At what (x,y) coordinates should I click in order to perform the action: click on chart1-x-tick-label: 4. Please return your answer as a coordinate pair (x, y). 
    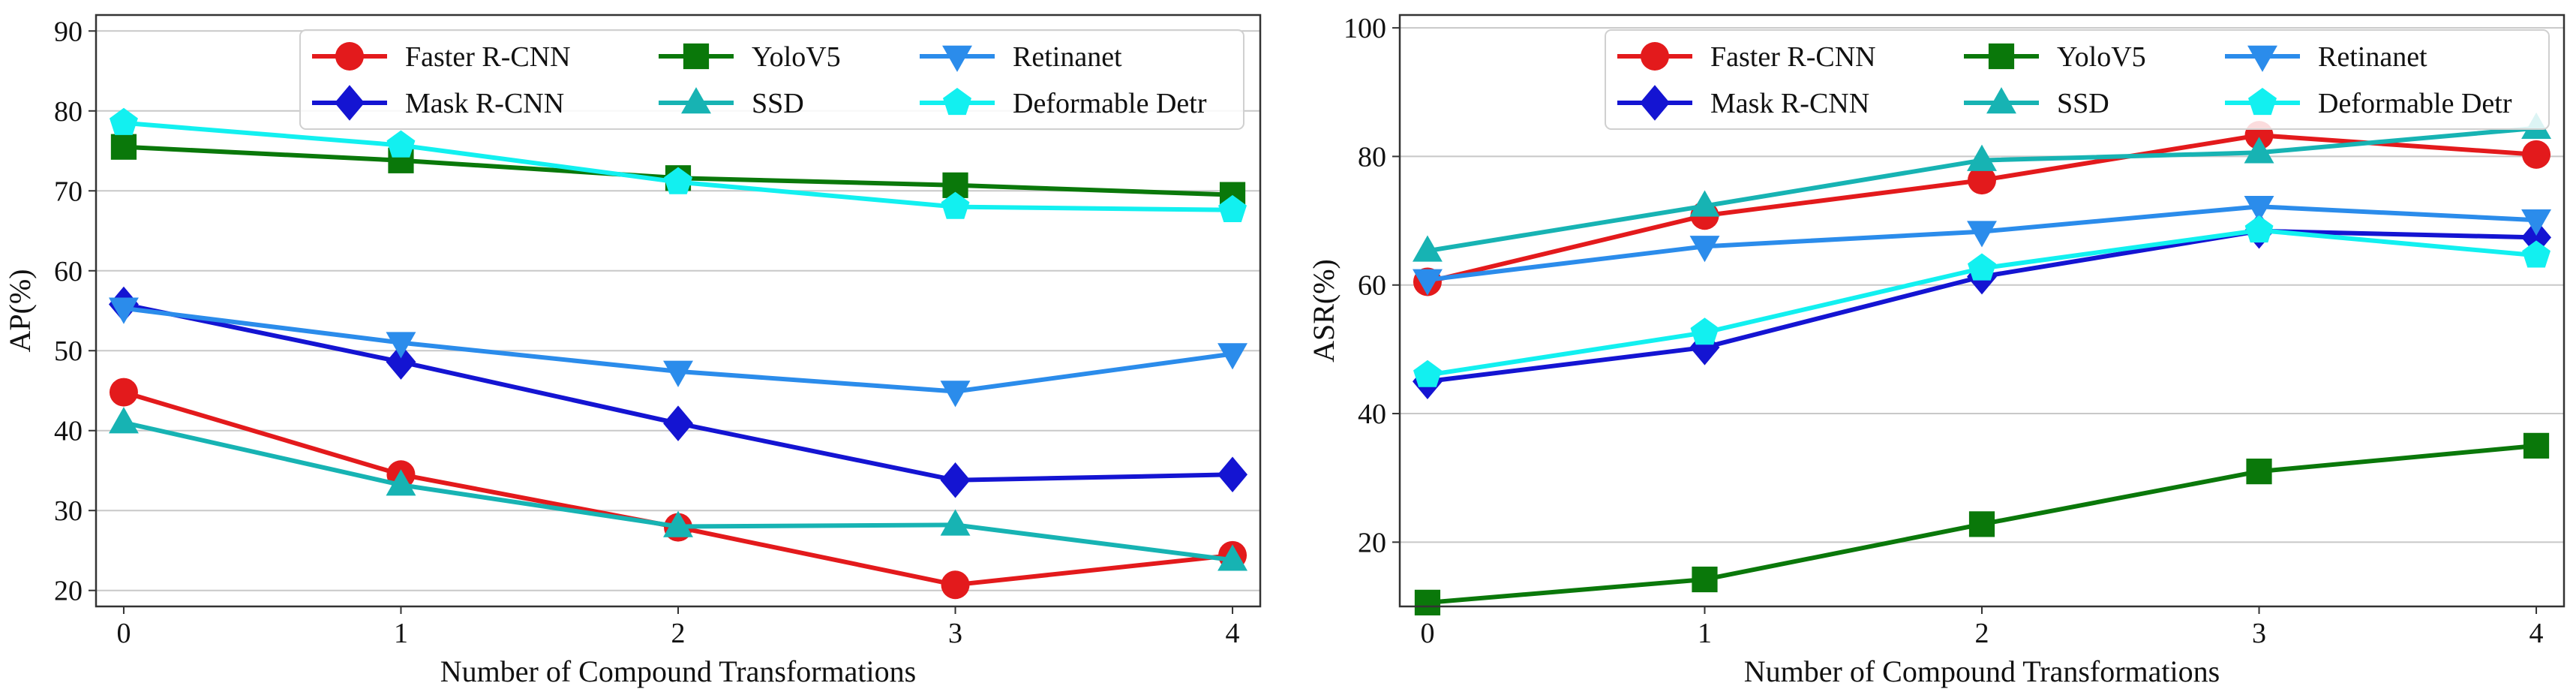
    Looking at the image, I should click on (1233, 634).